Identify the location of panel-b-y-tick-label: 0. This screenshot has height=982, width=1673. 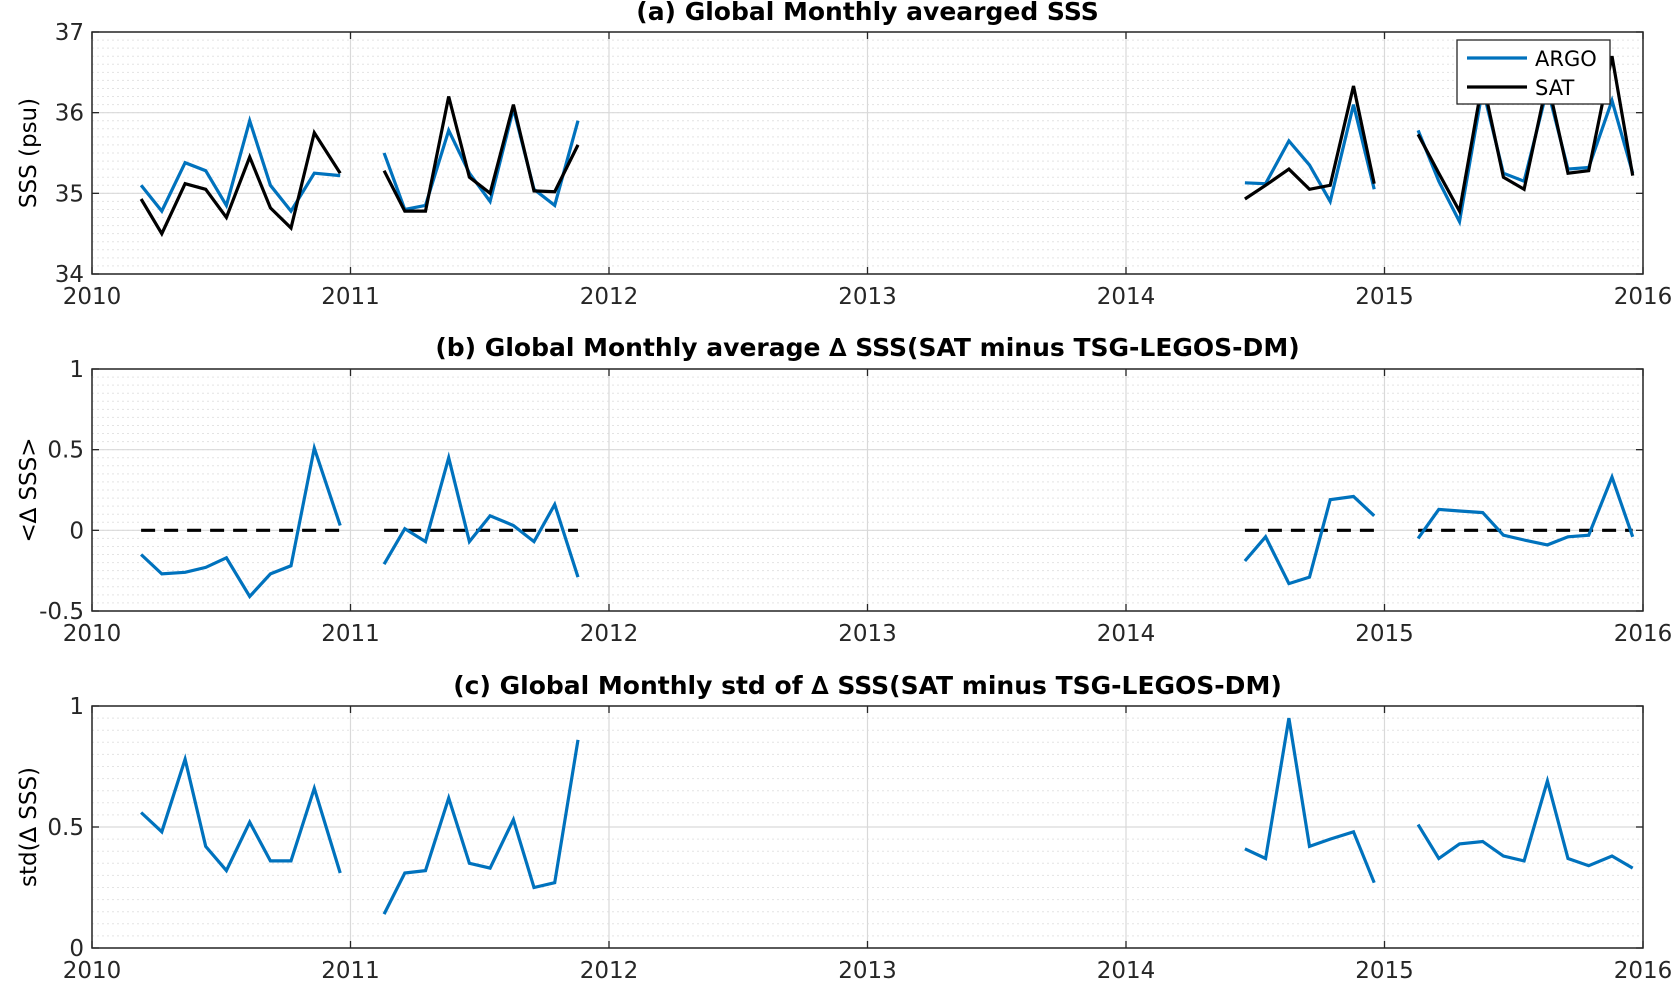
(76, 531).